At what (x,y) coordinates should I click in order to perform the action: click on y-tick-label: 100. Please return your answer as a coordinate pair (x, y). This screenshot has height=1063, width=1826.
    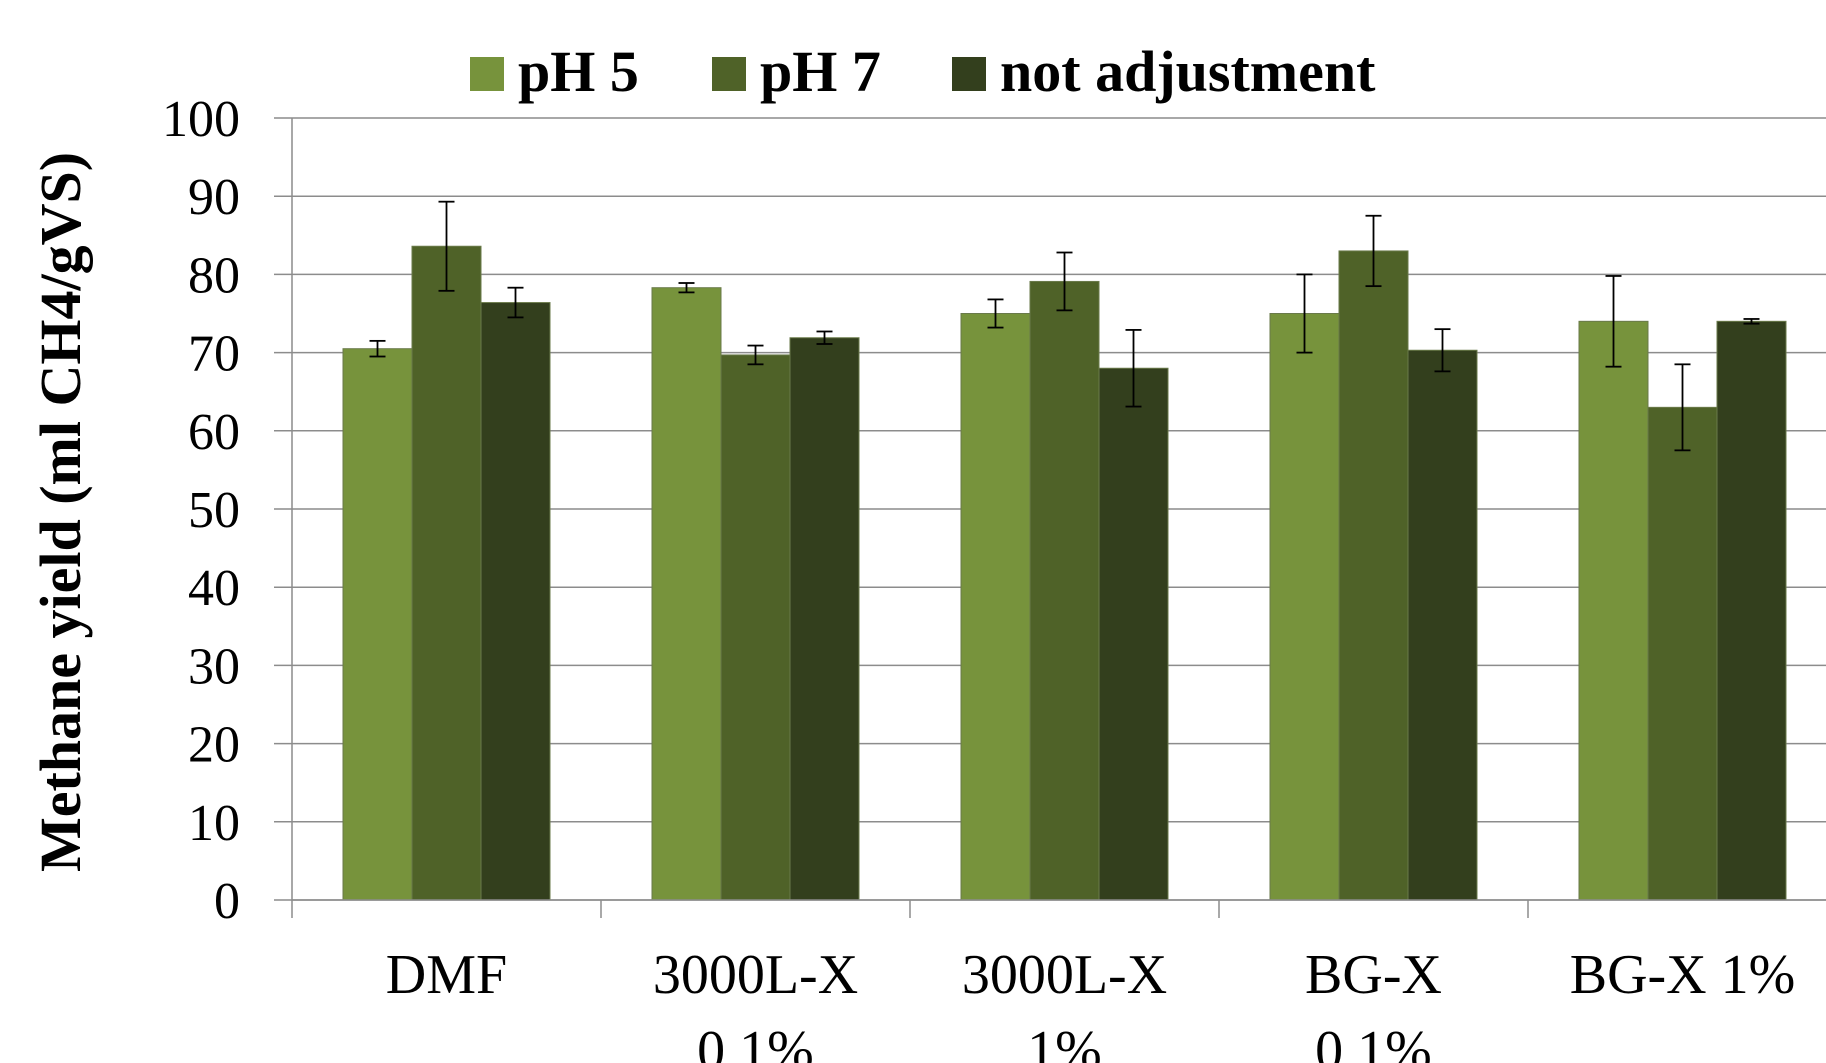
    Looking at the image, I should click on (201, 119).